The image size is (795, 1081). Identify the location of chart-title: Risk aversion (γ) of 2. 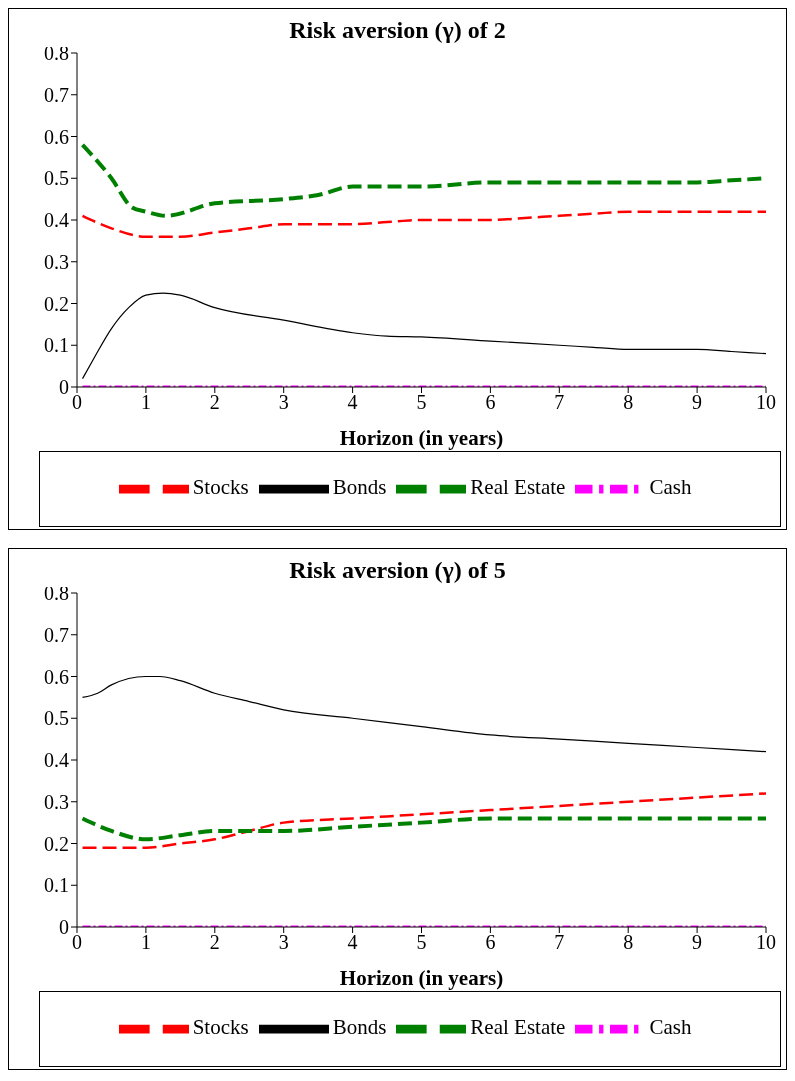
(397, 30).